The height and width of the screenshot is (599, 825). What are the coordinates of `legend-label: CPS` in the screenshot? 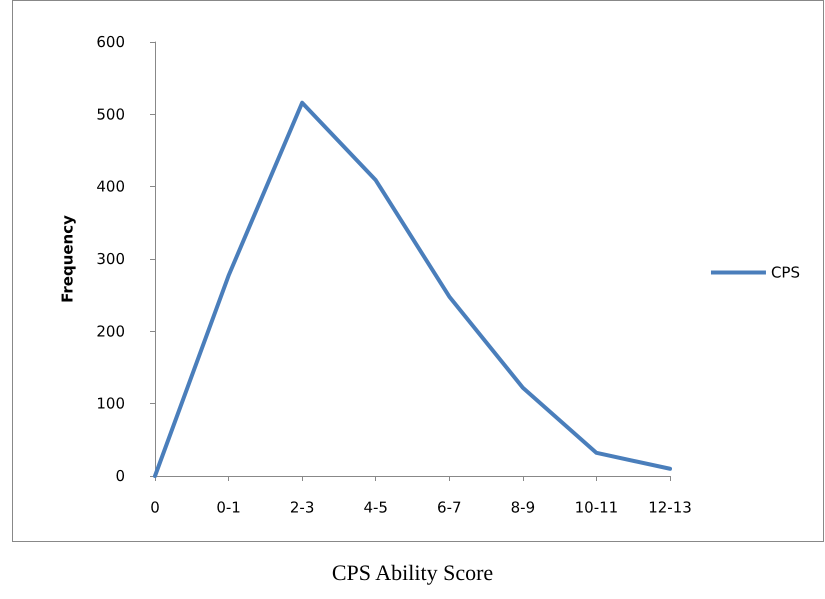 It's located at (785, 273).